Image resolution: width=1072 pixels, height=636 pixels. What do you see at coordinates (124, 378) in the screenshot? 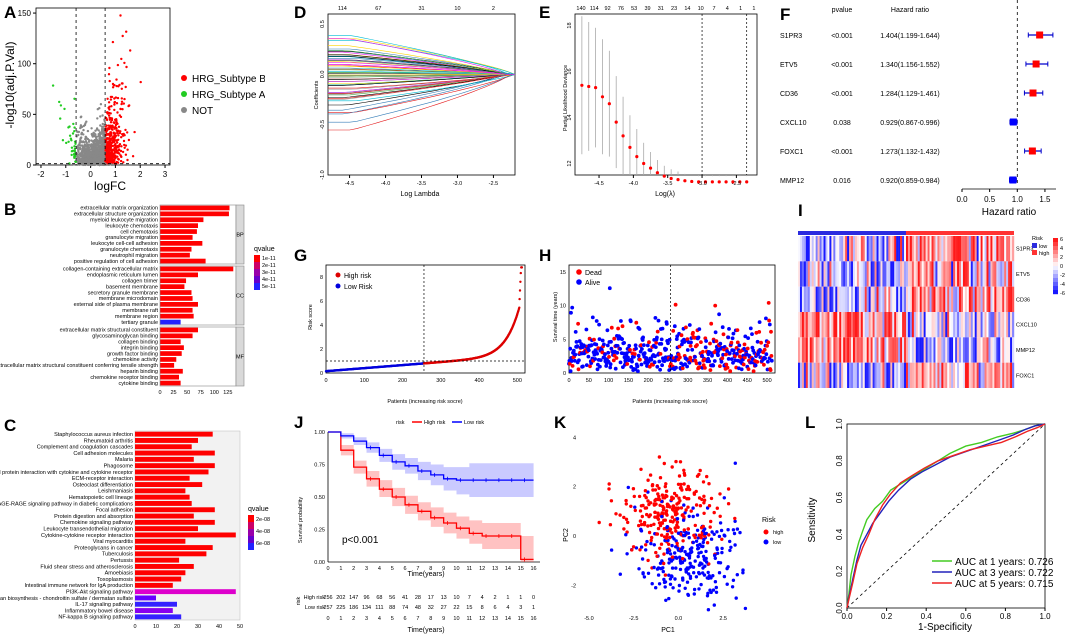
I see `b-term-label: chemokine receptor binding` at bounding box center [124, 378].